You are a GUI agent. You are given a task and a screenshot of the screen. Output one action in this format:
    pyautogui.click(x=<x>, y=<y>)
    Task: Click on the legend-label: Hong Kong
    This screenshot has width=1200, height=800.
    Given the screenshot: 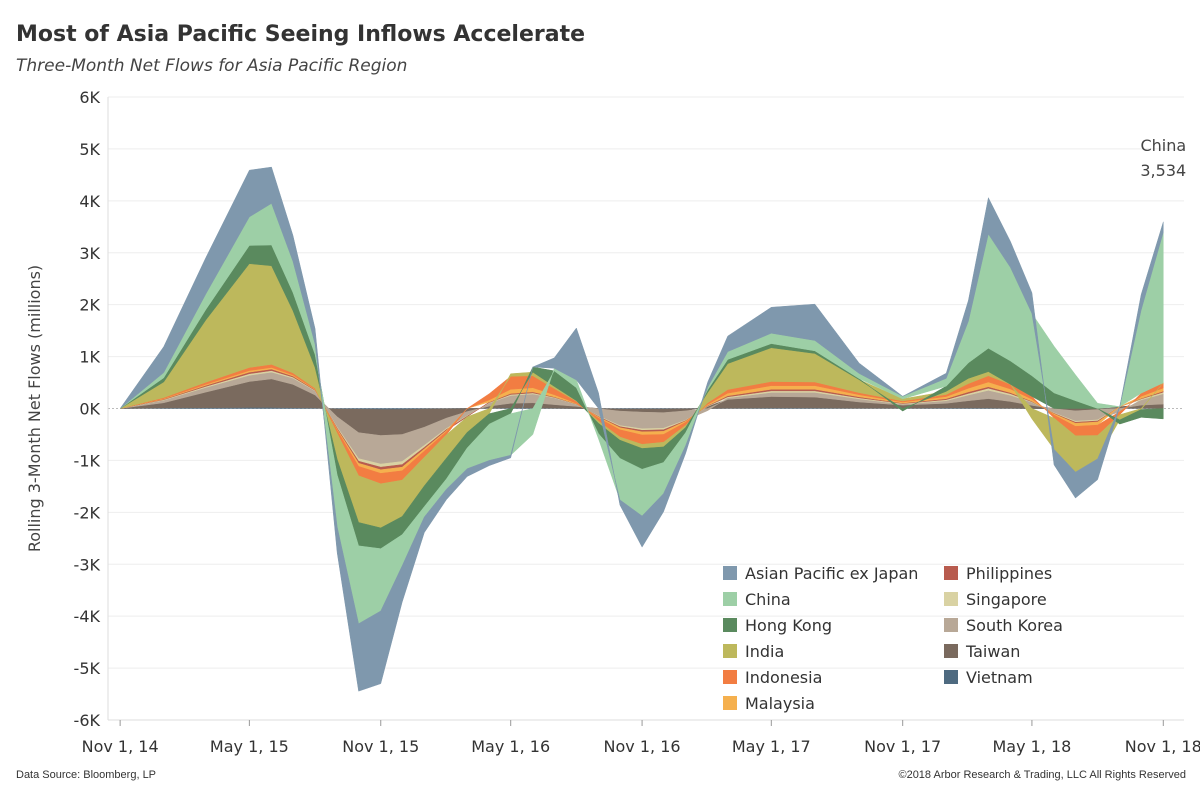 What is the action you would take?
    pyautogui.click(x=788, y=625)
    